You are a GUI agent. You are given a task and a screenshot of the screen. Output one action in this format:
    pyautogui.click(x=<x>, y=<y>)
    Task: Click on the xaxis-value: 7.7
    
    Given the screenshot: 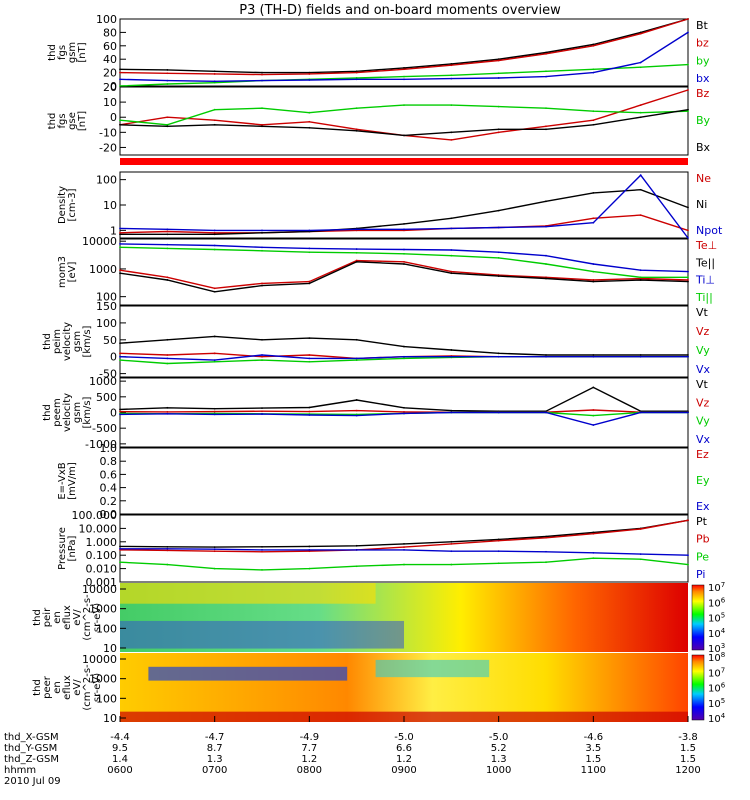 What is the action you would take?
    pyautogui.click(x=309, y=748)
    